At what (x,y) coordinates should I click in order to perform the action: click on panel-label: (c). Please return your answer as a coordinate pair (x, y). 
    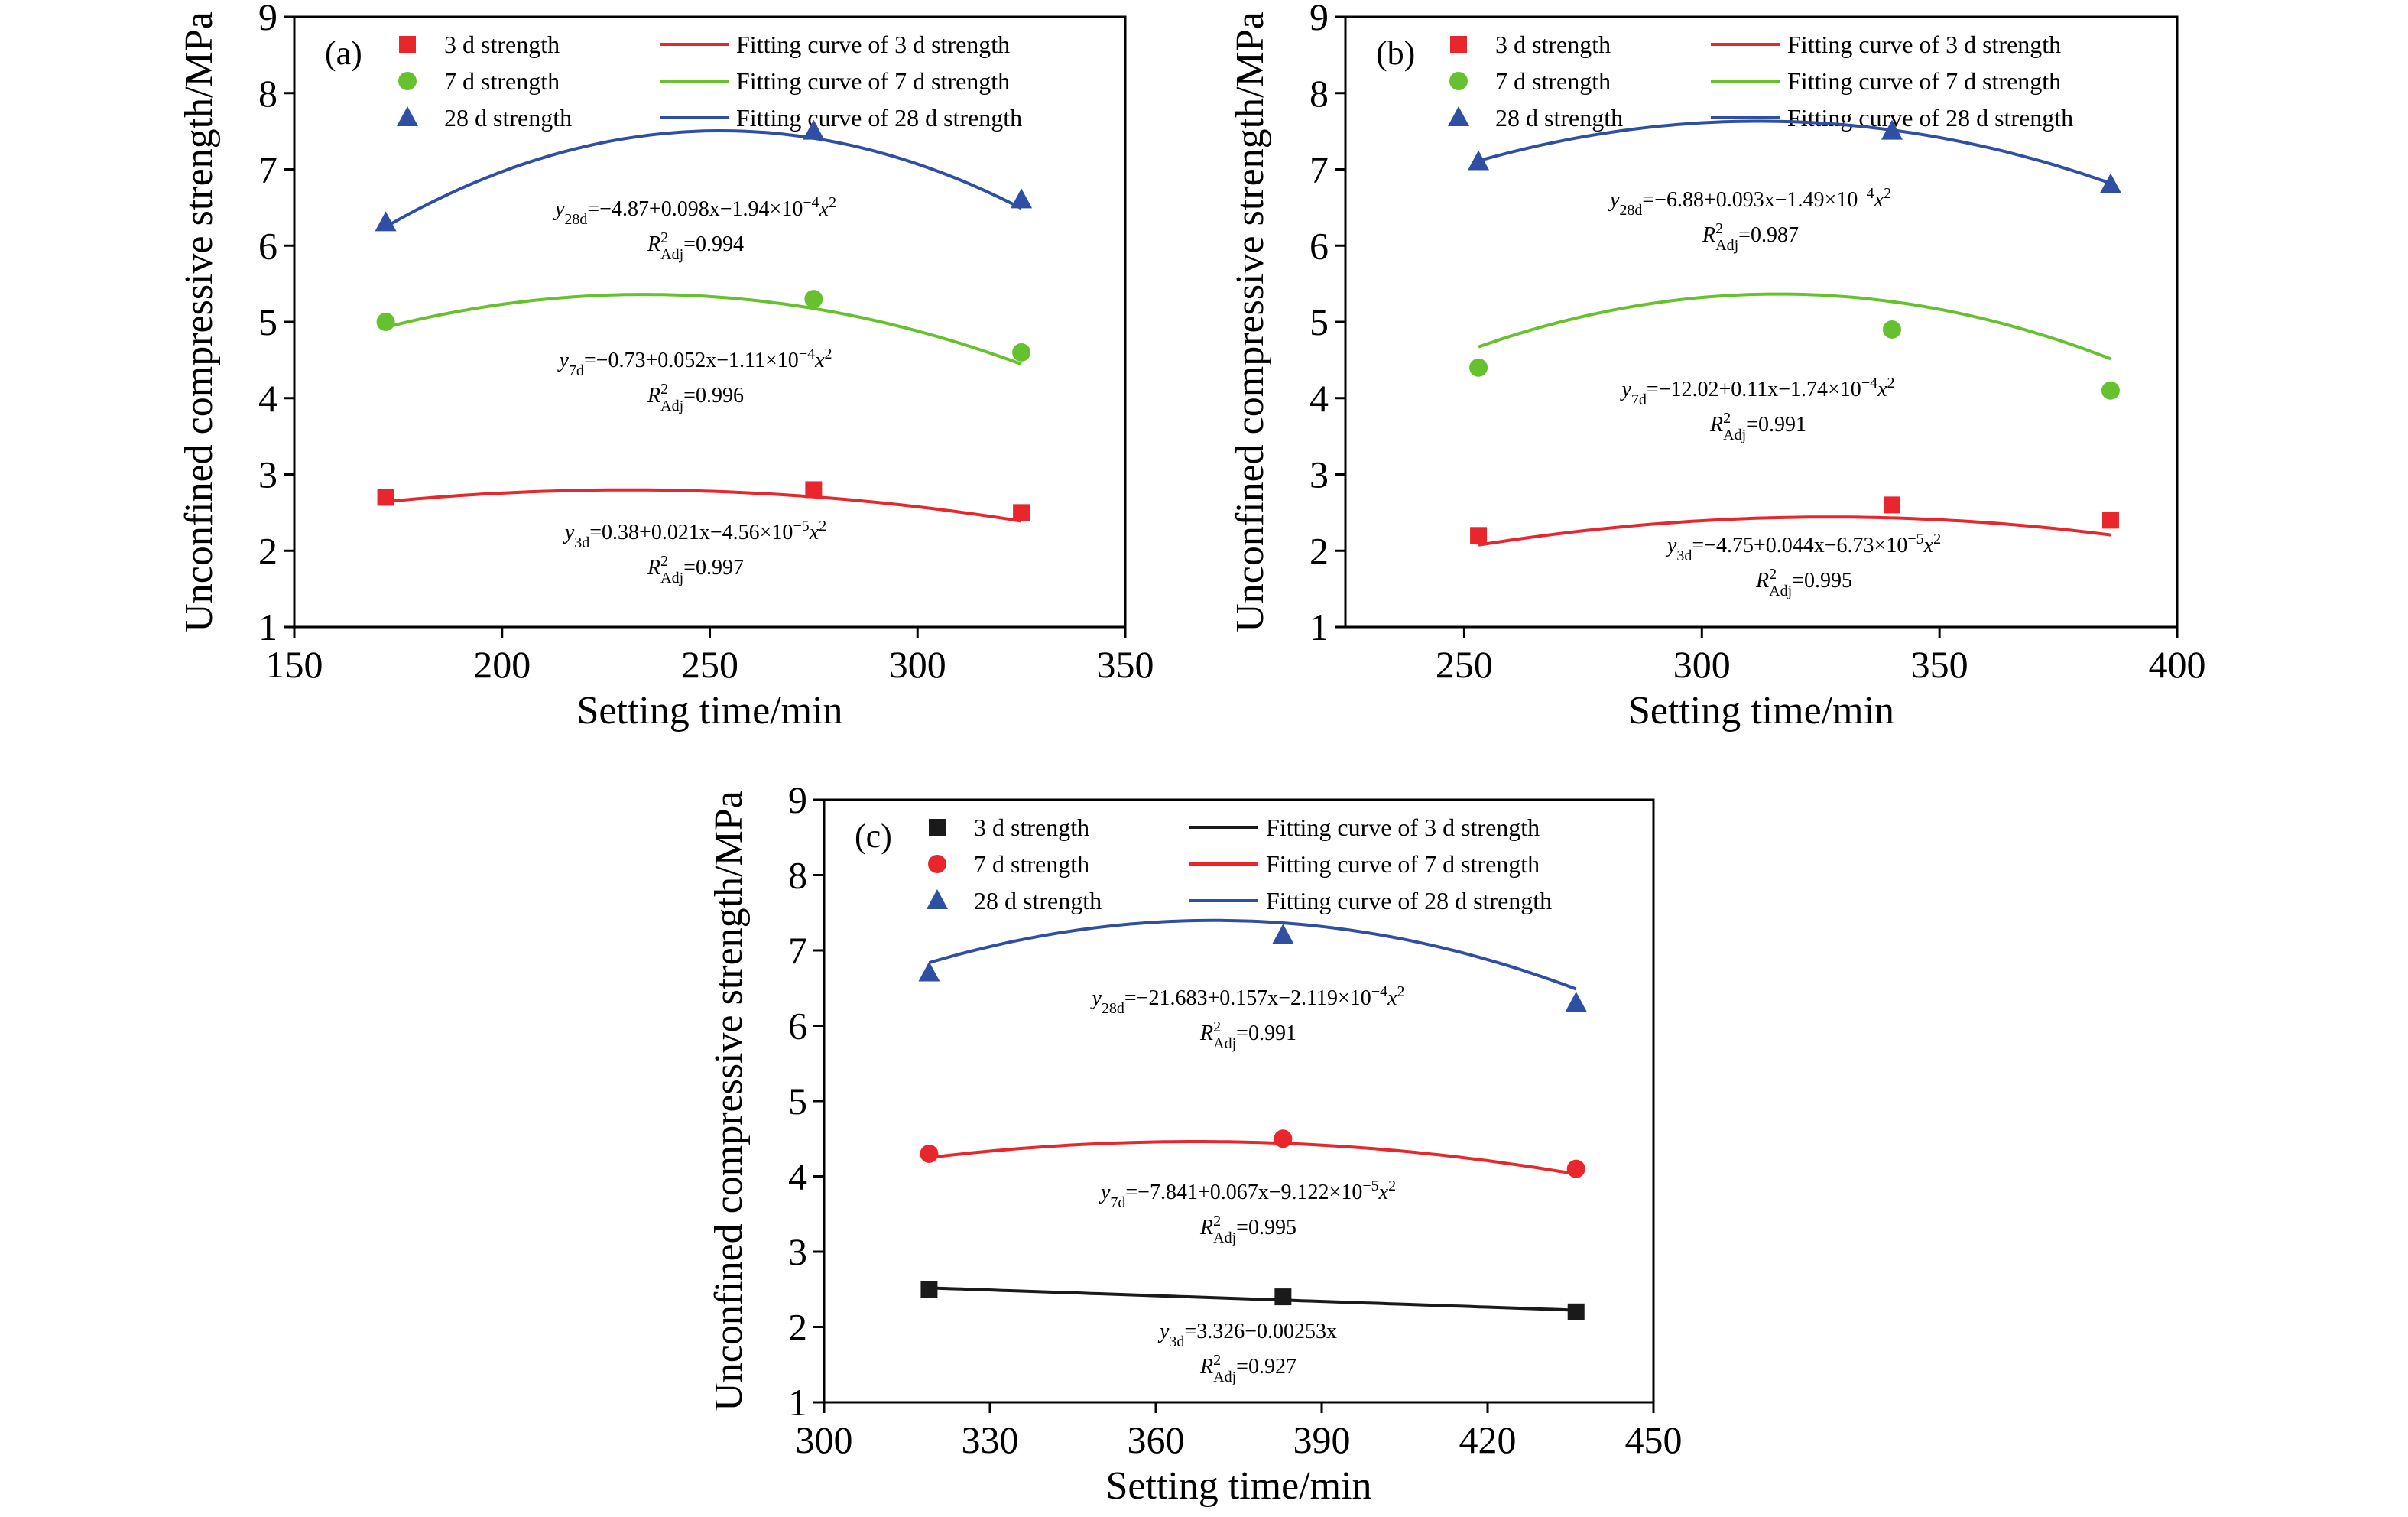
    Looking at the image, I should click on (874, 836).